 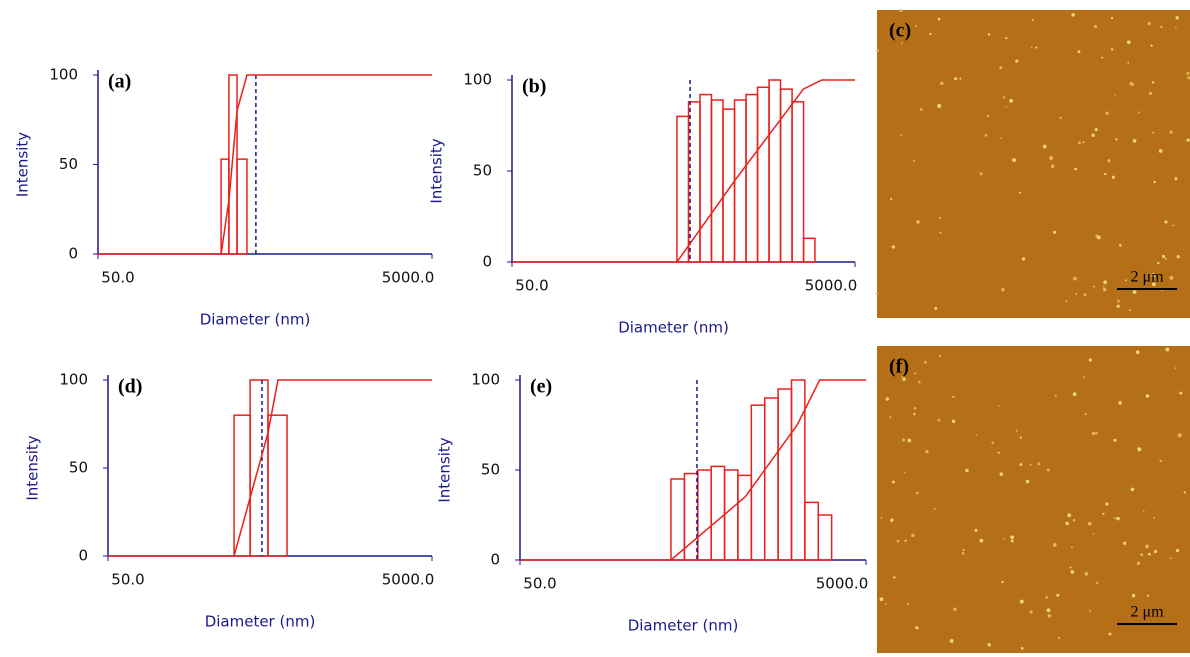 I want to click on x-axis-label: Diameter (nm), so click(x=683, y=626).